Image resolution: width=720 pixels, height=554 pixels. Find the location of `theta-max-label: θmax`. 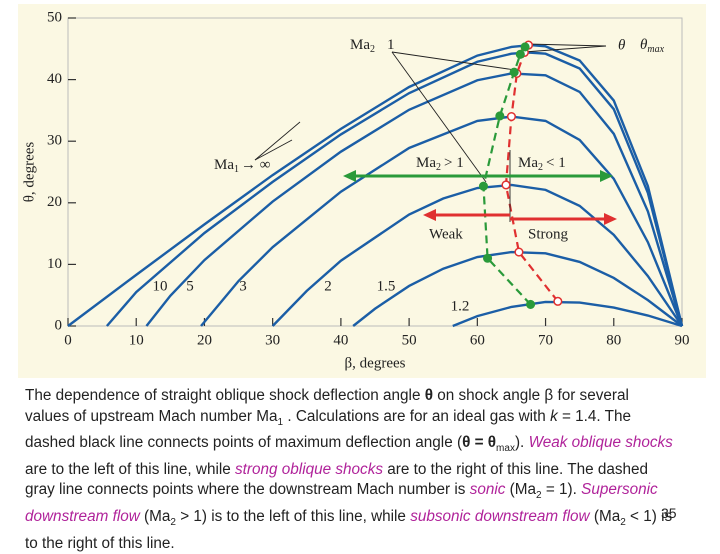

theta-max-label: θmax is located at coordinates (652, 46).